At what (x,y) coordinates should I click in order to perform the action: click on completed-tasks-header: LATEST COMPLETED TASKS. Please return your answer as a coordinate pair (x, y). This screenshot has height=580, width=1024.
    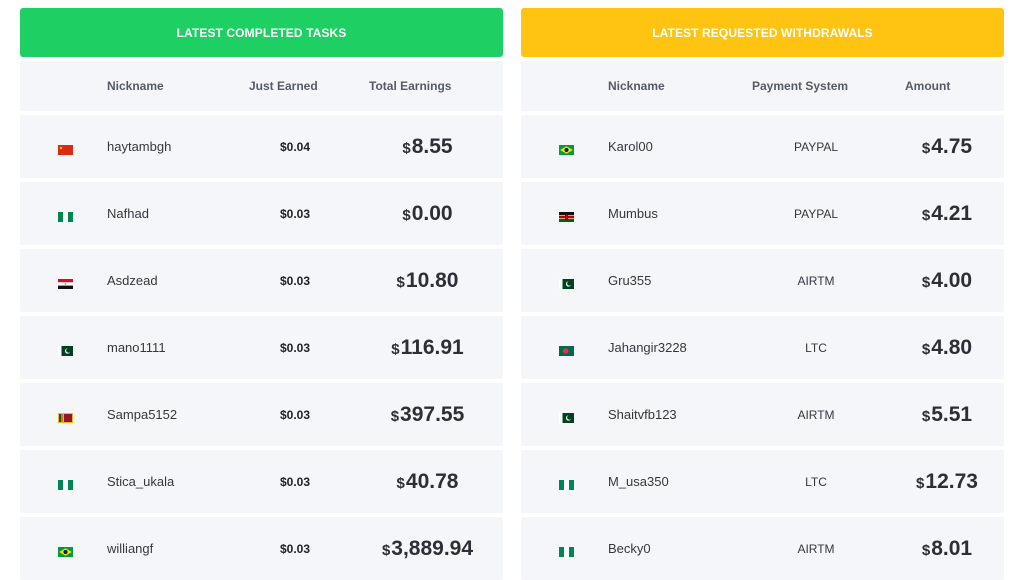
    Looking at the image, I should click on (261, 32).